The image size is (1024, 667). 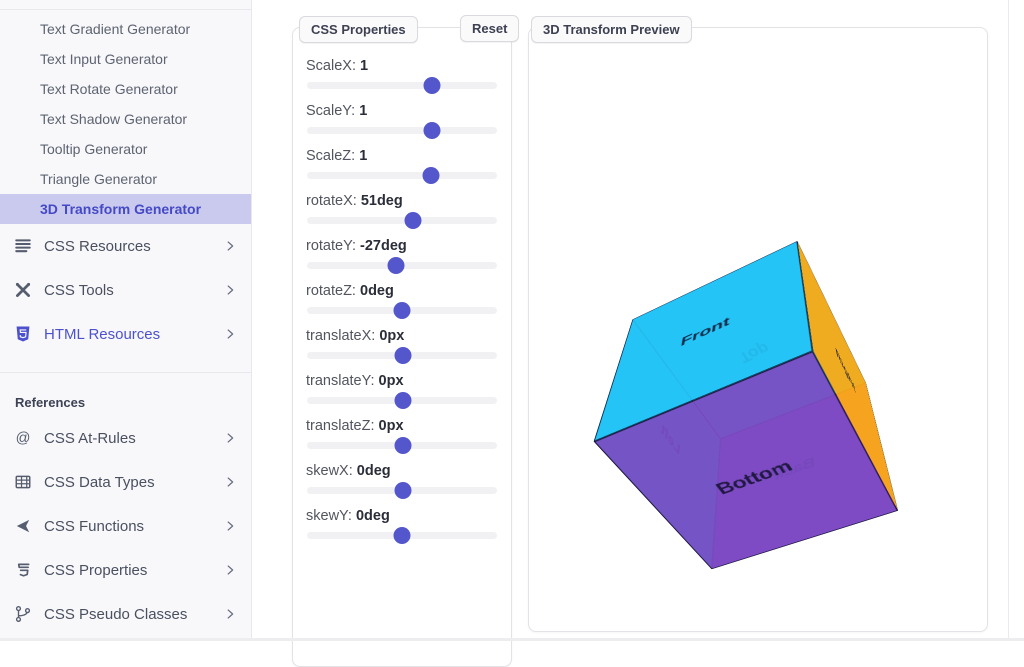 I want to click on slider-translatey: translateY: 0px, so click(x=402, y=388).